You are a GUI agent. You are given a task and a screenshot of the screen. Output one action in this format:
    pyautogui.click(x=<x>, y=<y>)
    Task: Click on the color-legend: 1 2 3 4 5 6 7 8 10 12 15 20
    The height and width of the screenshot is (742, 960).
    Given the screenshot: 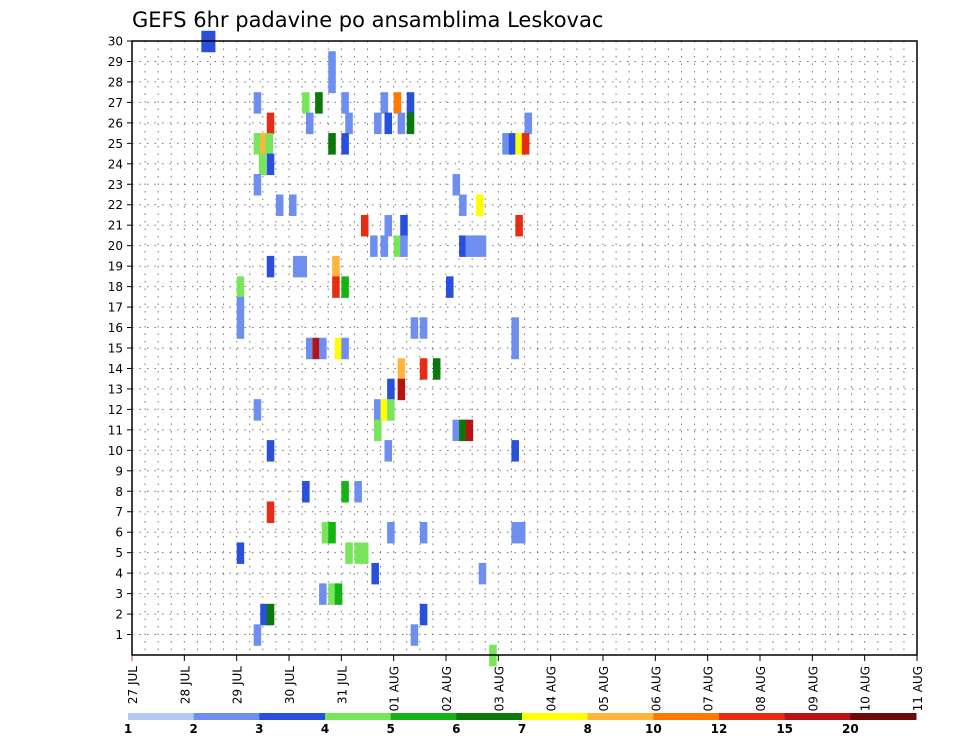 What is the action you would take?
    pyautogui.click(x=520, y=724)
    